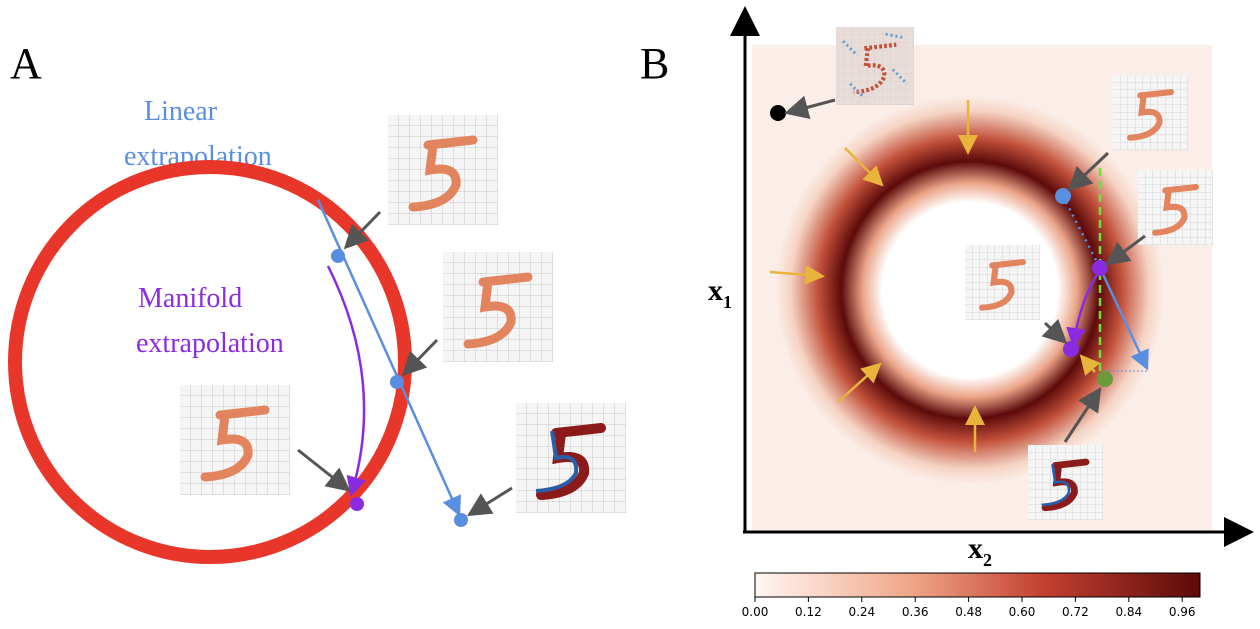  Describe the element at coordinates (915, 612) in the screenshot. I see `colorbar-tick-label: 0.36` at that location.